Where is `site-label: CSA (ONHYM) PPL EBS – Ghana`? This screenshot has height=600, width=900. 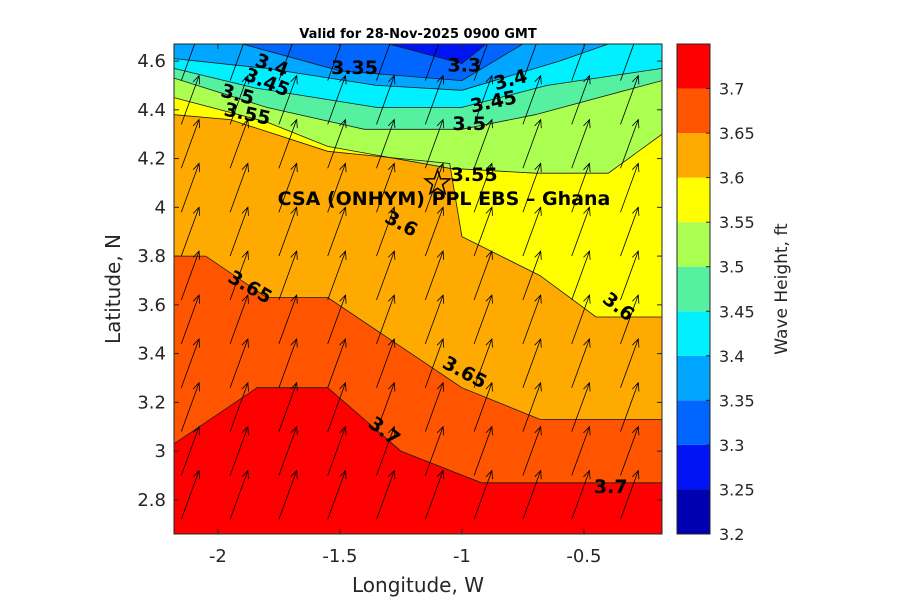
site-label: CSA (ONHYM) PPL EBS – Ghana is located at coordinates (444, 199).